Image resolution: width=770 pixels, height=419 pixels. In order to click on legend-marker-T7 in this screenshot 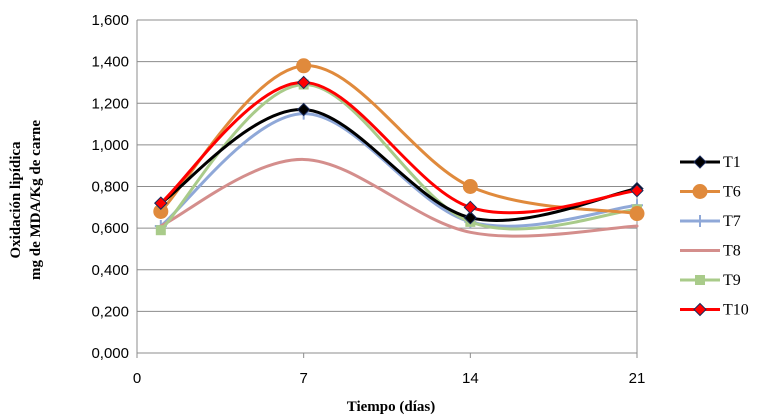, I will do `click(700, 221)`.